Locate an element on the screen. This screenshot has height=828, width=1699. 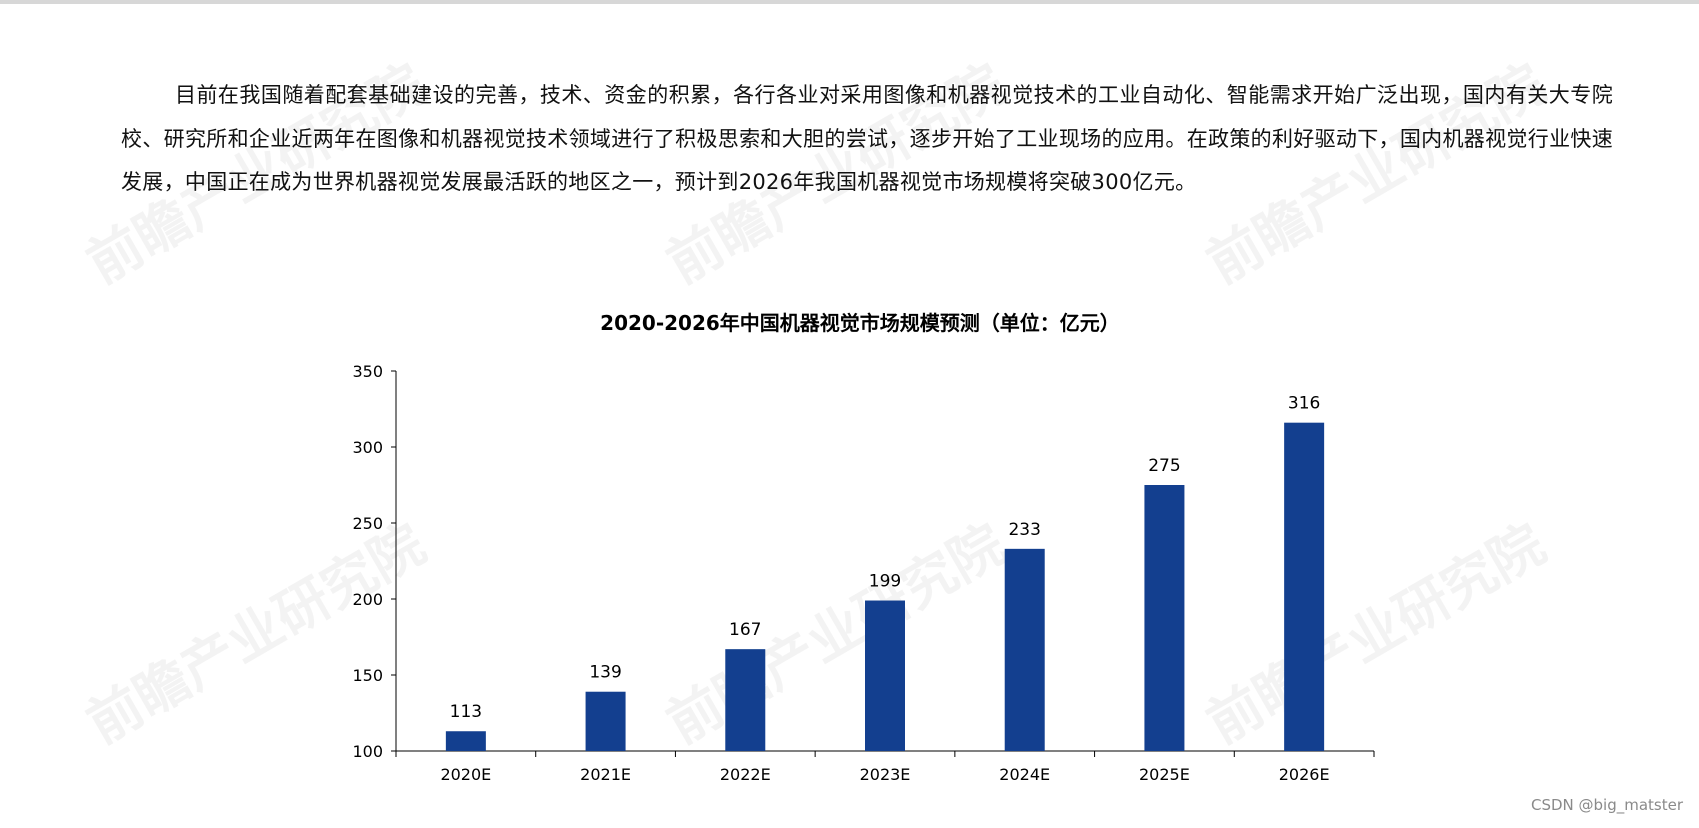
x-tick-label: 2024E is located at coordinates (1024, 774).